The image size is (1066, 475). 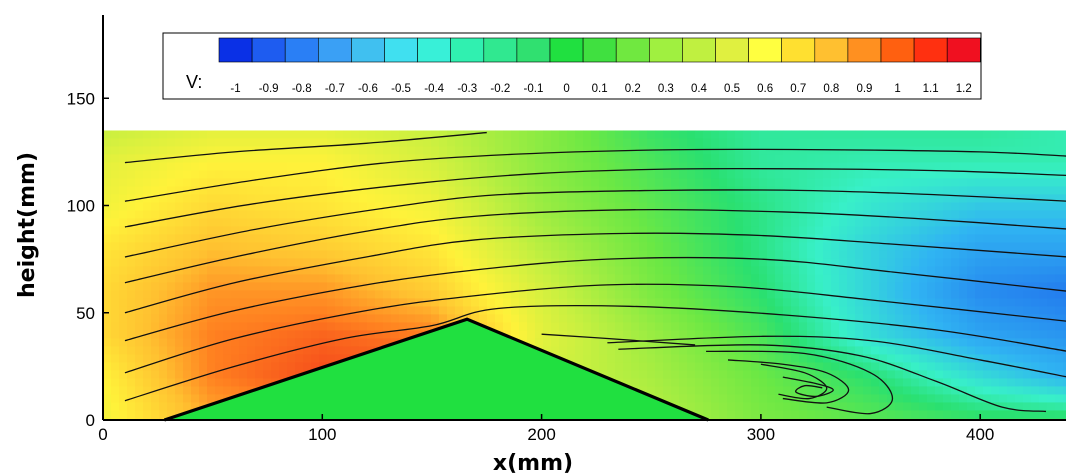 What do you see at coordinates (301, 50) in the screenshot?
I see `colorbar-swatch` at bounding box center [301, 50].